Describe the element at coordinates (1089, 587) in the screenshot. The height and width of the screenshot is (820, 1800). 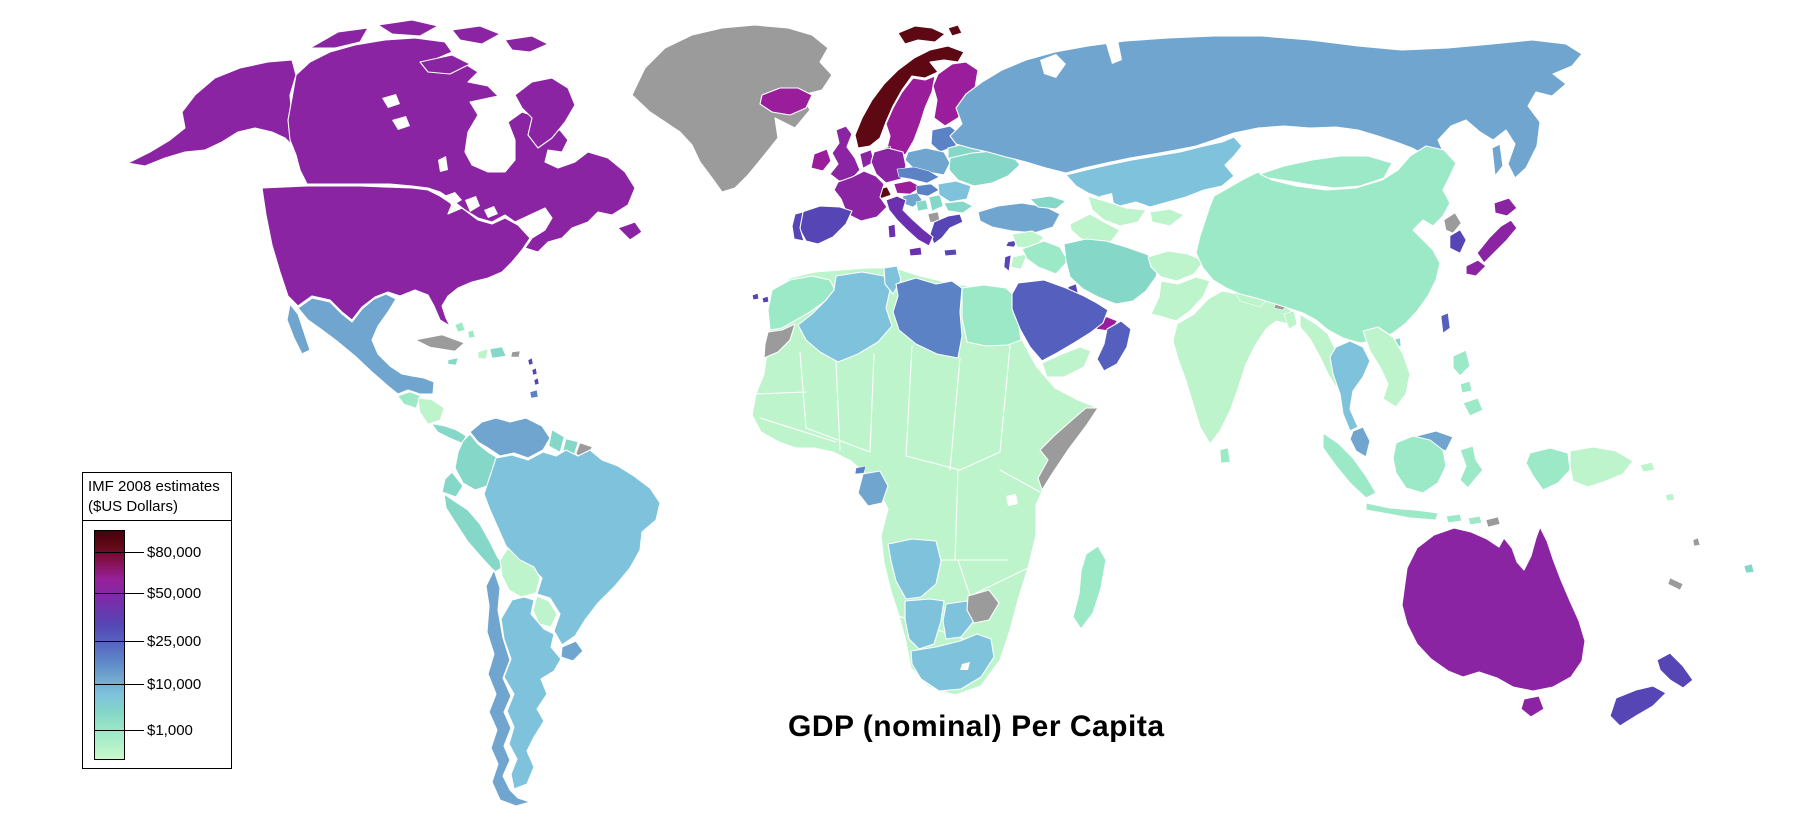
I see `region-madagascar` at that location.